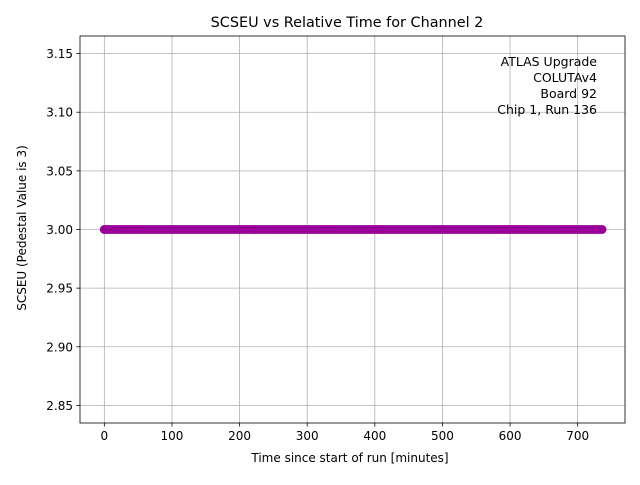 The height and width of the screenshot is (485, 640). Describe the element at coordinates (59, 406) in the screenshot. I see `y-tick-label: 2.85` at that location.